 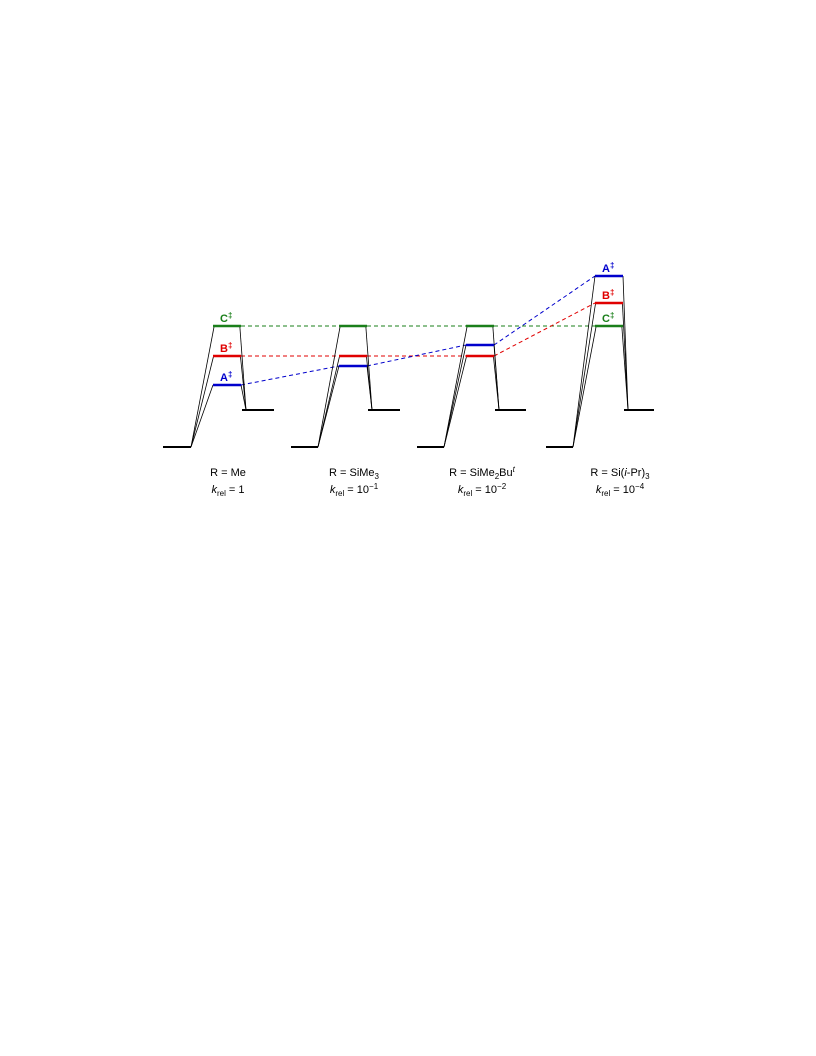 I want to click on ts-label-a-panel-4: A‡, so click(x=608, y=268).